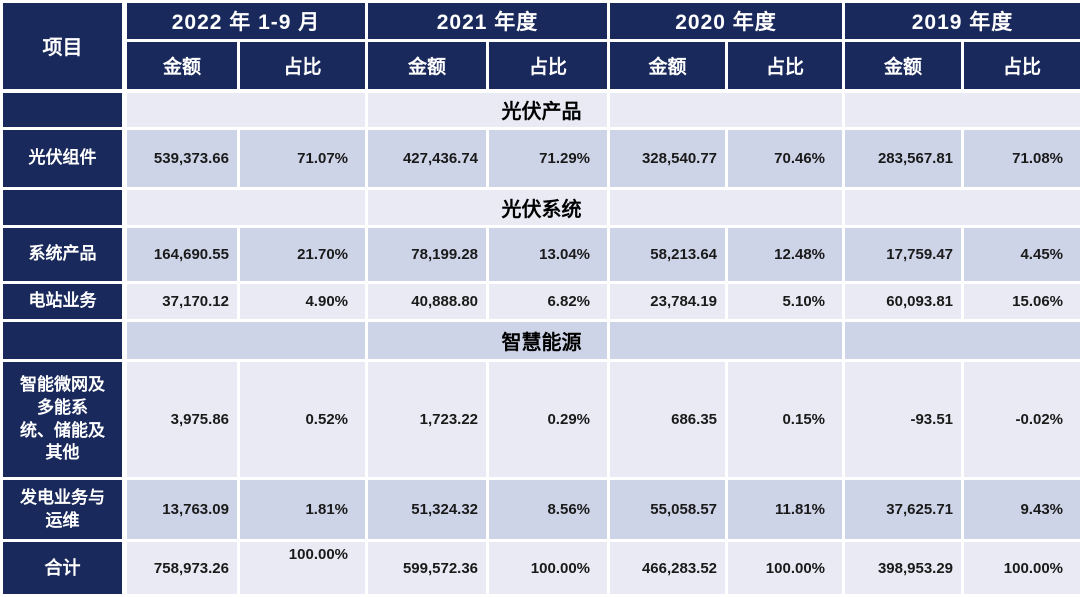 The height and width of the screenshot is (597, 1080). What do you see at coordinates (427, 510) in the screenshot?
I see `amount-cell: 51,324.32` at bounding box center [427, 510].